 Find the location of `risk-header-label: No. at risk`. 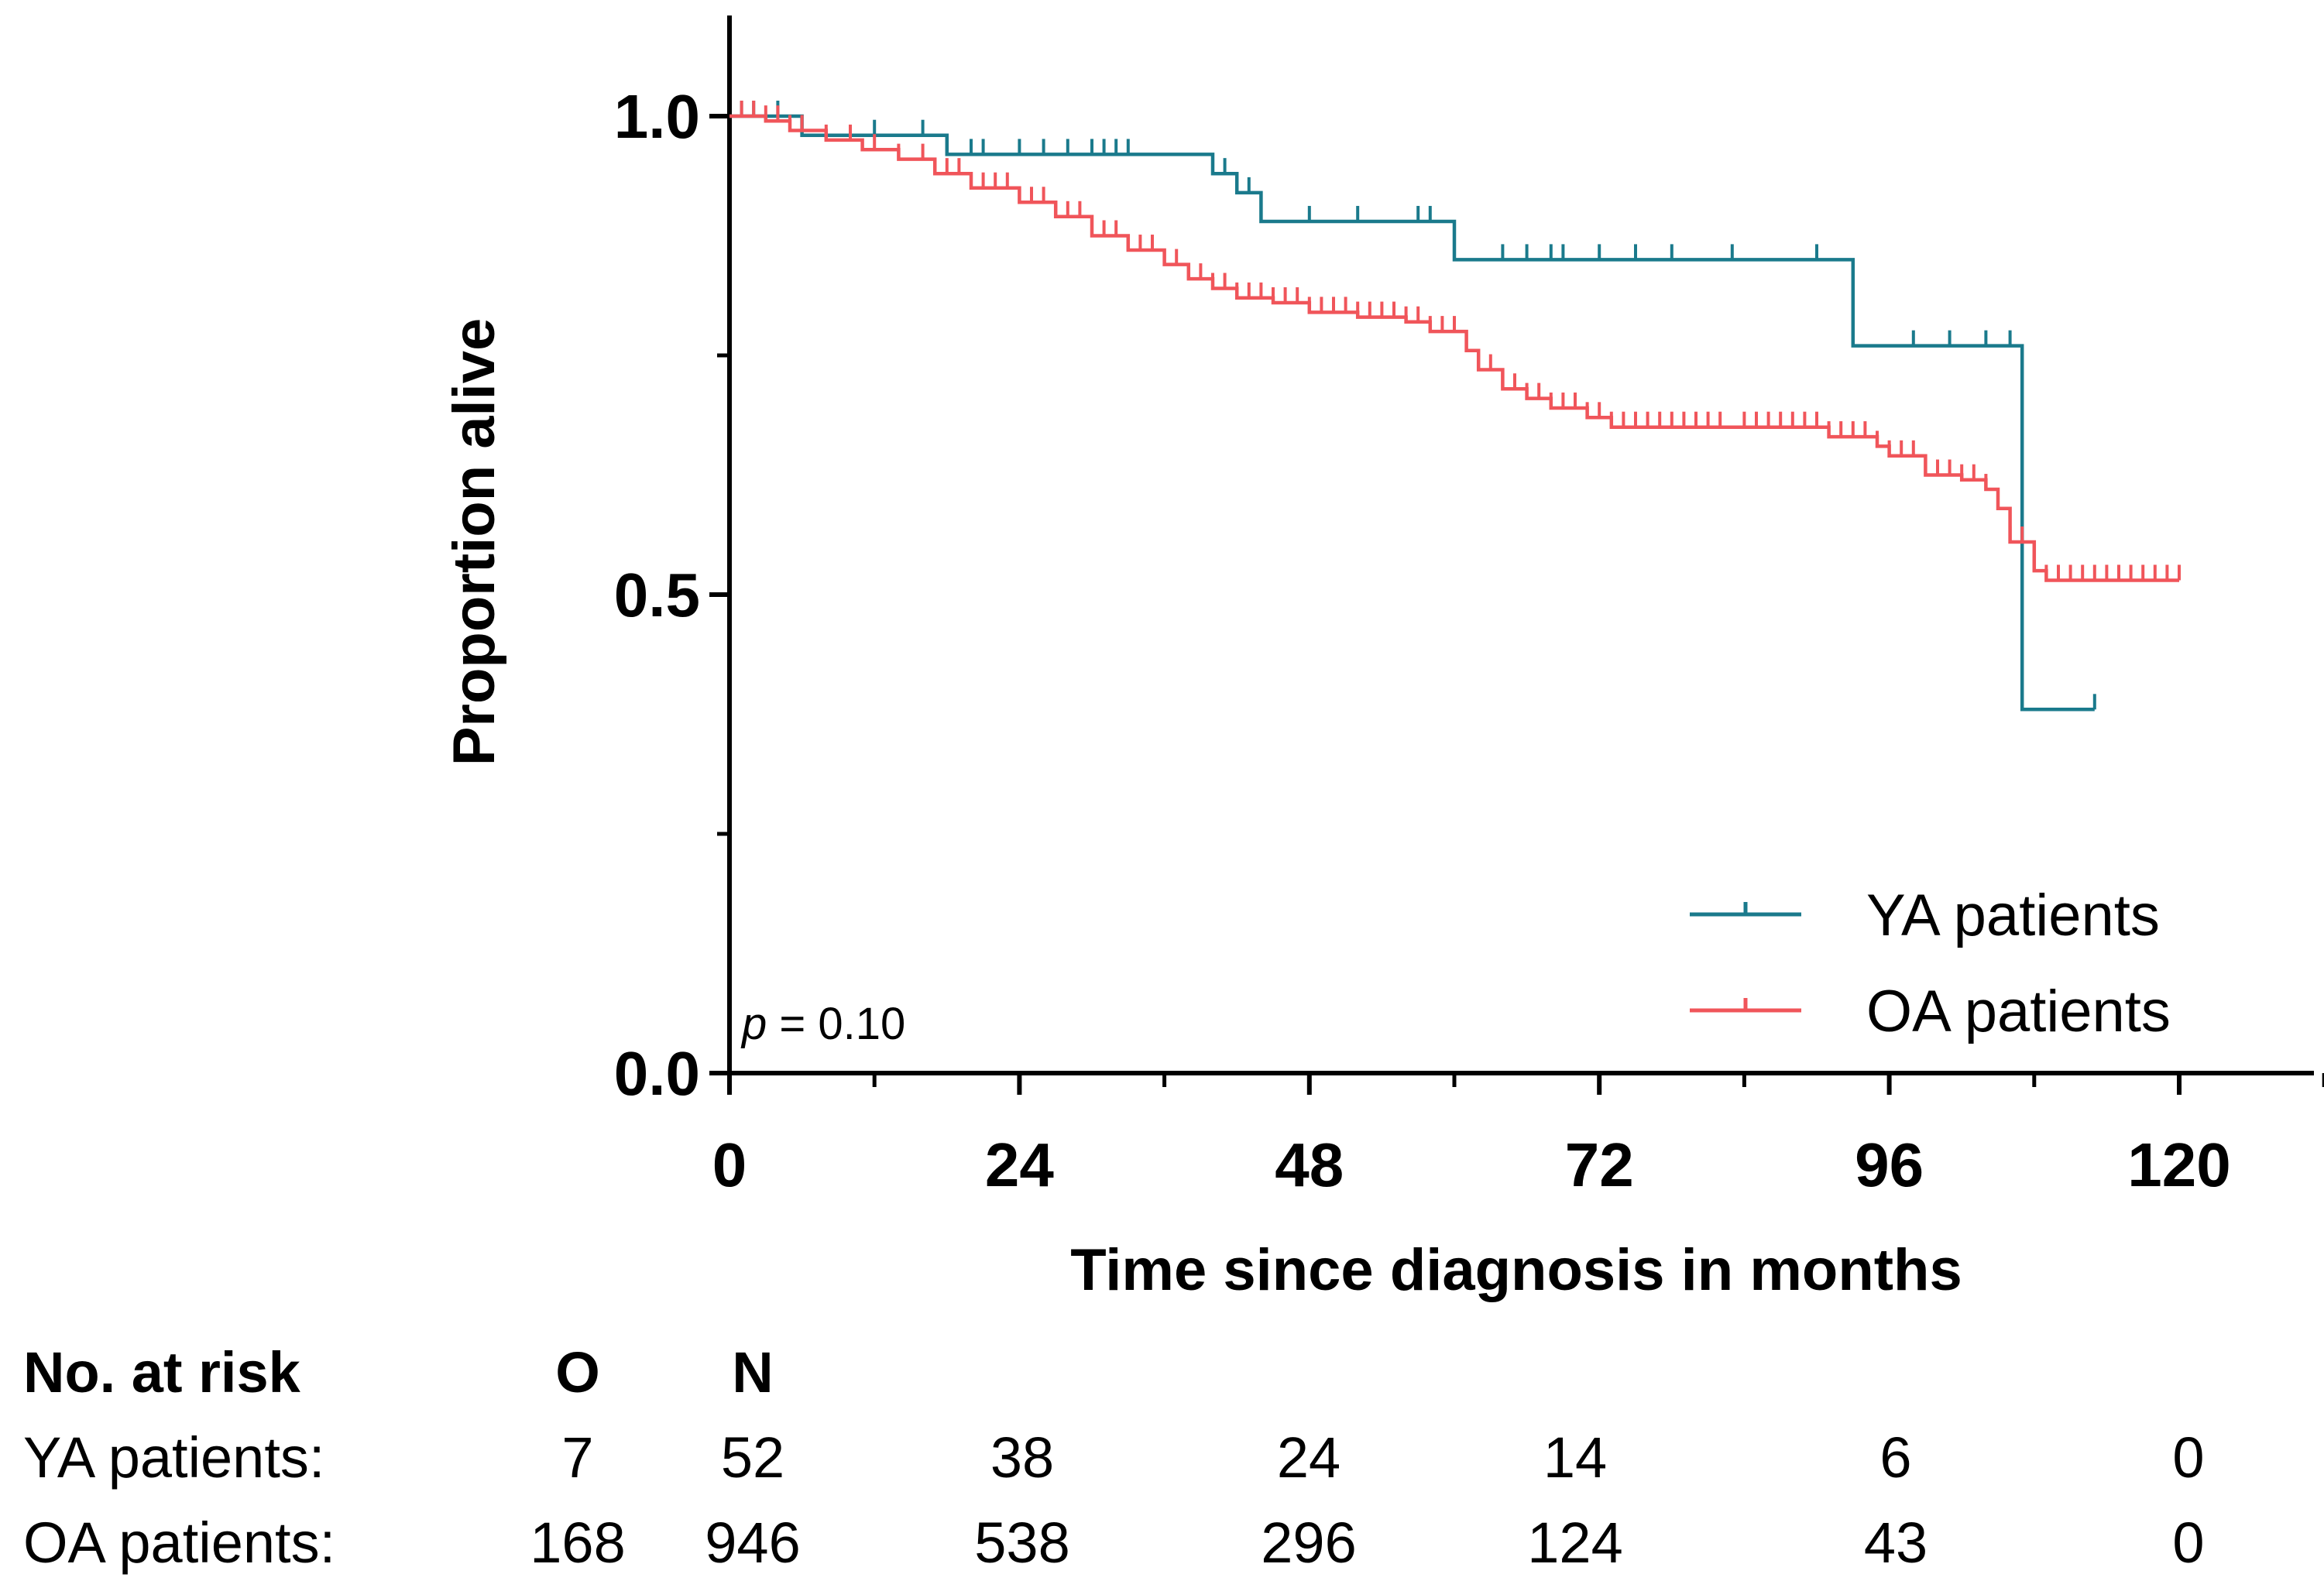

risk-header-label: No. at risk is located at coordinates (162, 1372).